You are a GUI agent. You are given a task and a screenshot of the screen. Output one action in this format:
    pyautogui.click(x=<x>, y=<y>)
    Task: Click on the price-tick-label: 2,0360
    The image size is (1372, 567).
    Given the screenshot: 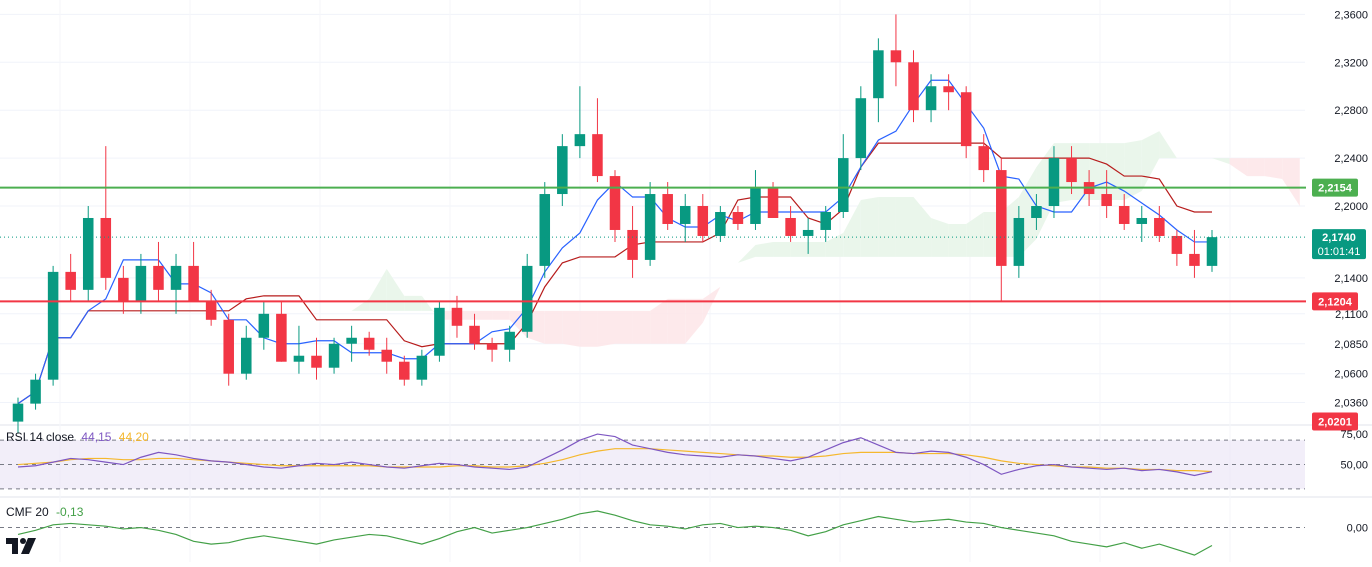 What is the action you would take?
    pyautogui.click(x=1351, y=403)
    